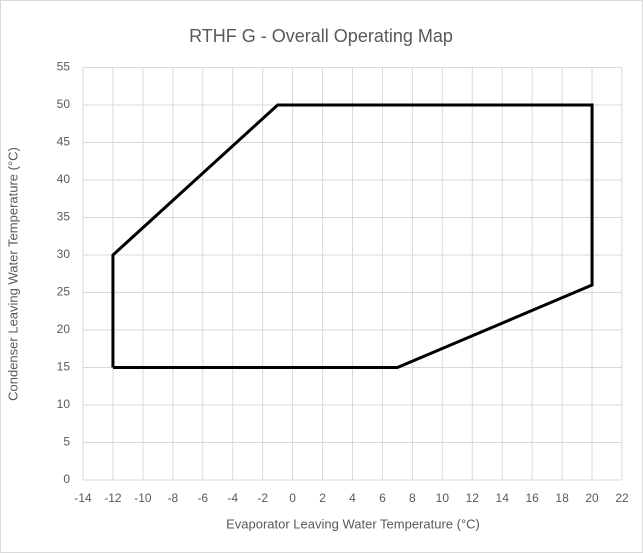  What do you see at coordinates (443, 498) in the screenshot?
I see `x-tick-label: 10` at bounding box center [443, 498].